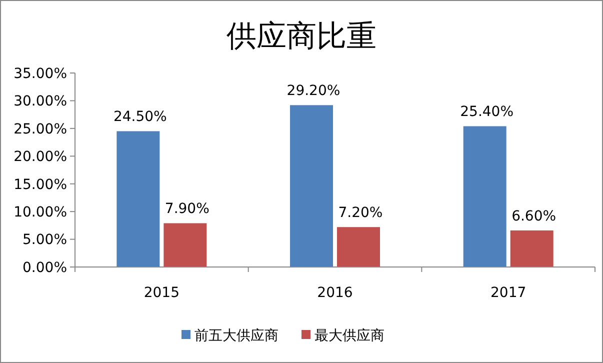 This screenshot has width=603, height=363. What do you see at coordinates (44, 240) in the screenshot?
I see `y-tick-label: 5.00%` at bounding box center [44, 240].